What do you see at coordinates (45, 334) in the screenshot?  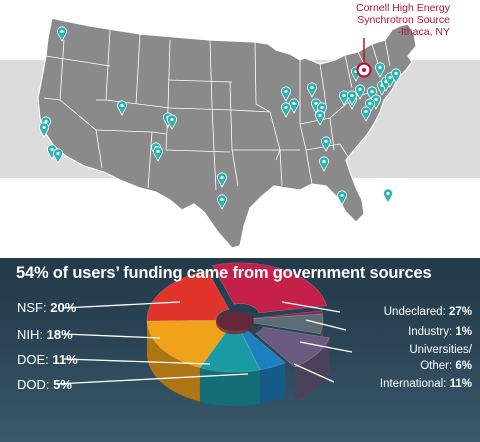 I see `label-nih: NIH: 18%` at bounding box center [45, 334].